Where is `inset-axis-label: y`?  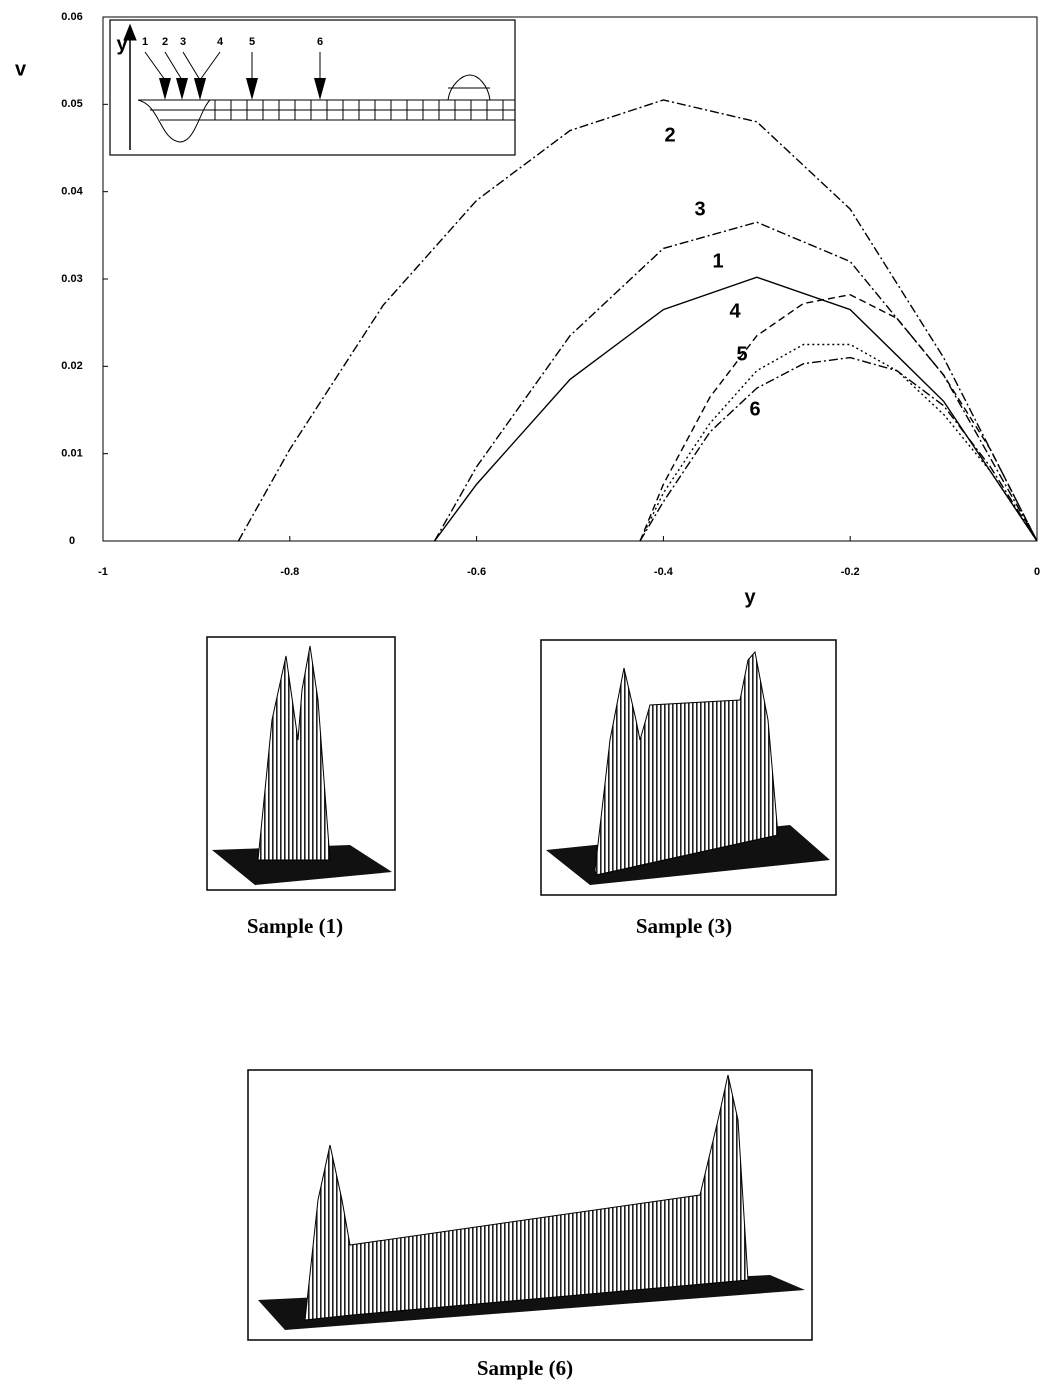 inset-axis-label: y is located at coordinates (122, 44).